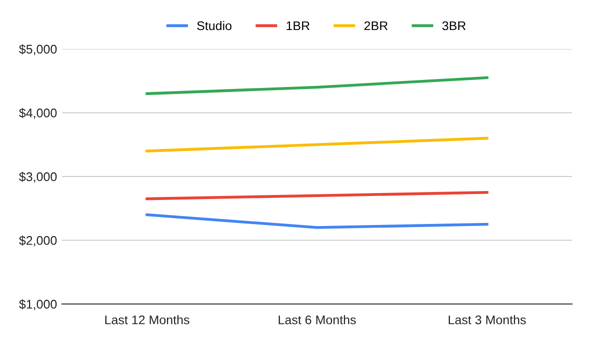 The height and width of the screenshot is (342, 589). Describe the element at coordinates (317, 319) in the screenshot. I see `x-tick-label: Last 6 Months` at that location.